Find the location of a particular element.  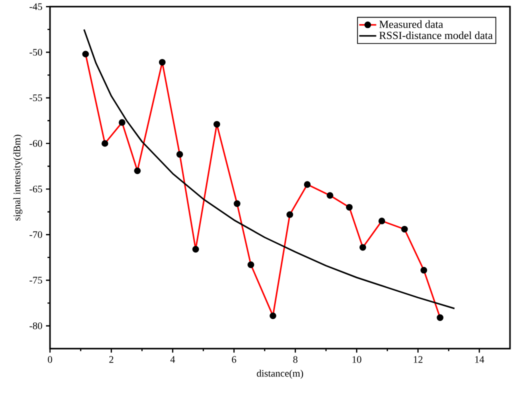

y-tick-label: -65 is located at coordinates (36, 189).